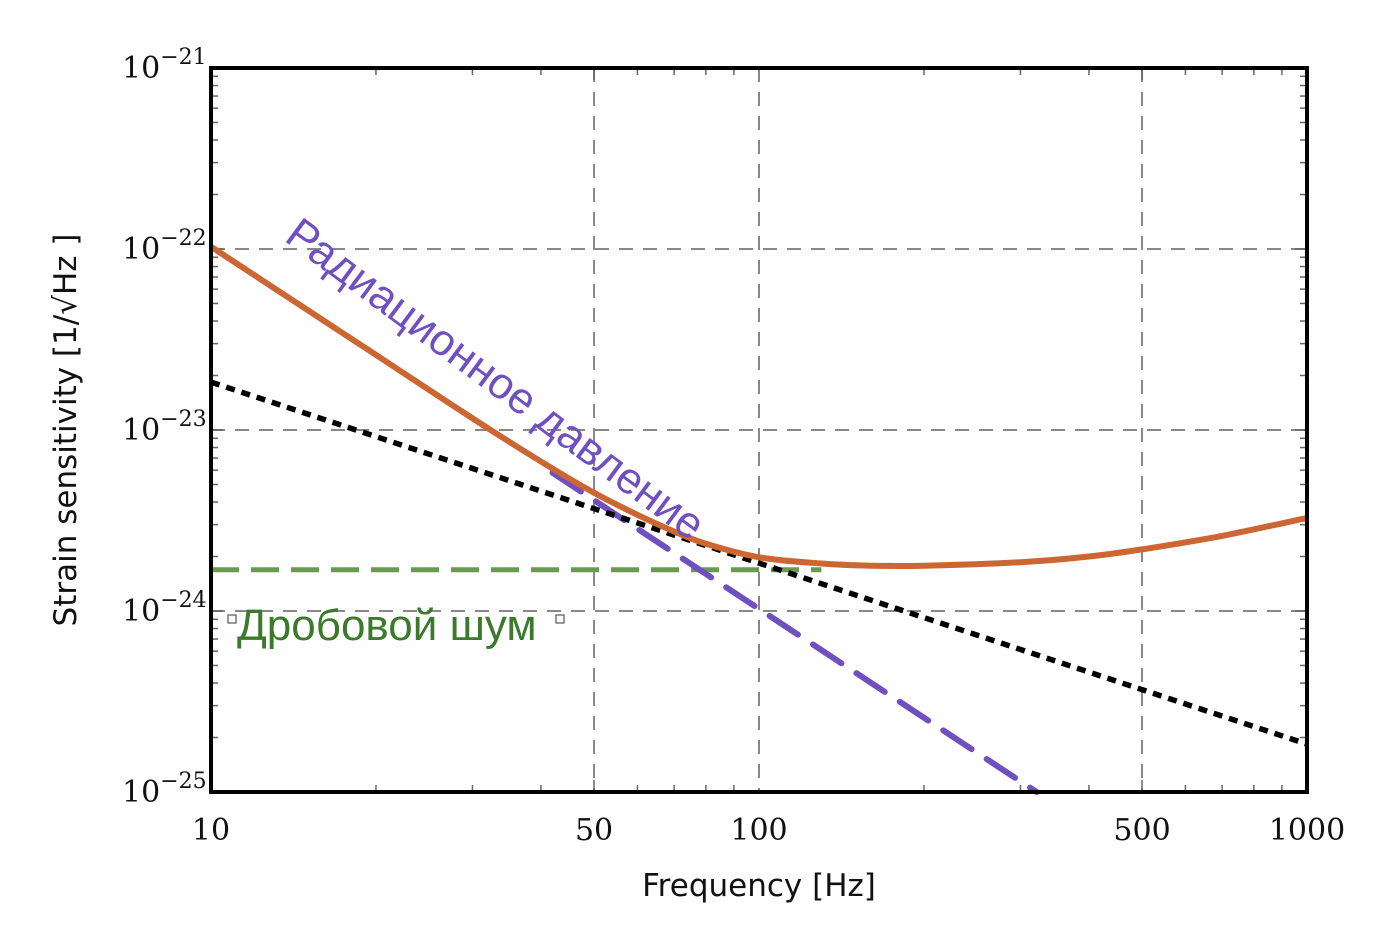 The width and height of the screenshot is (1400, 927). Describe the element at coordinates (594, 830) in the screenshot. I see `x-tick-label: 50` at that location.